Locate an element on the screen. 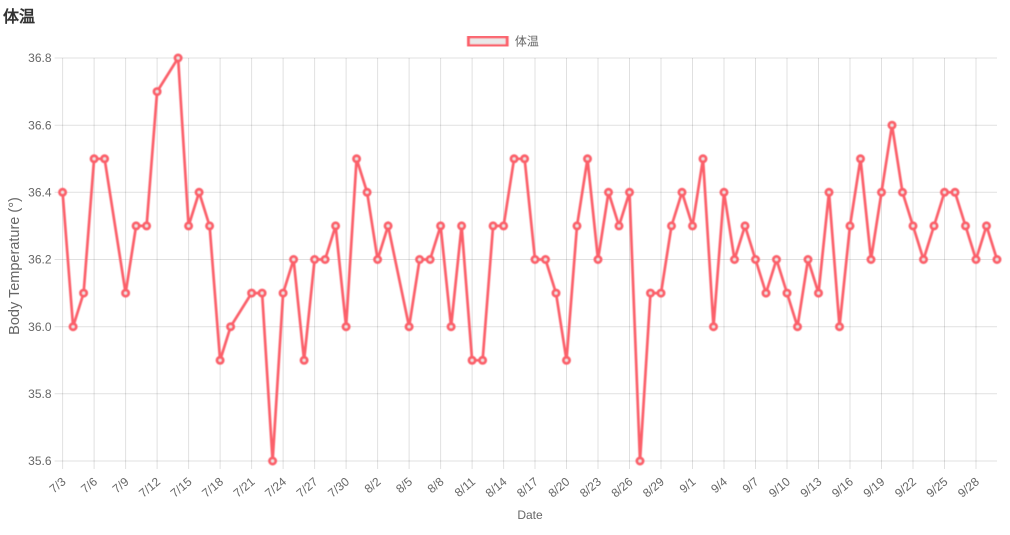 Image resolution: width=1010 pixels, height=535 pixels. svg-text: 7/3 is located at coordinates (58, 485).